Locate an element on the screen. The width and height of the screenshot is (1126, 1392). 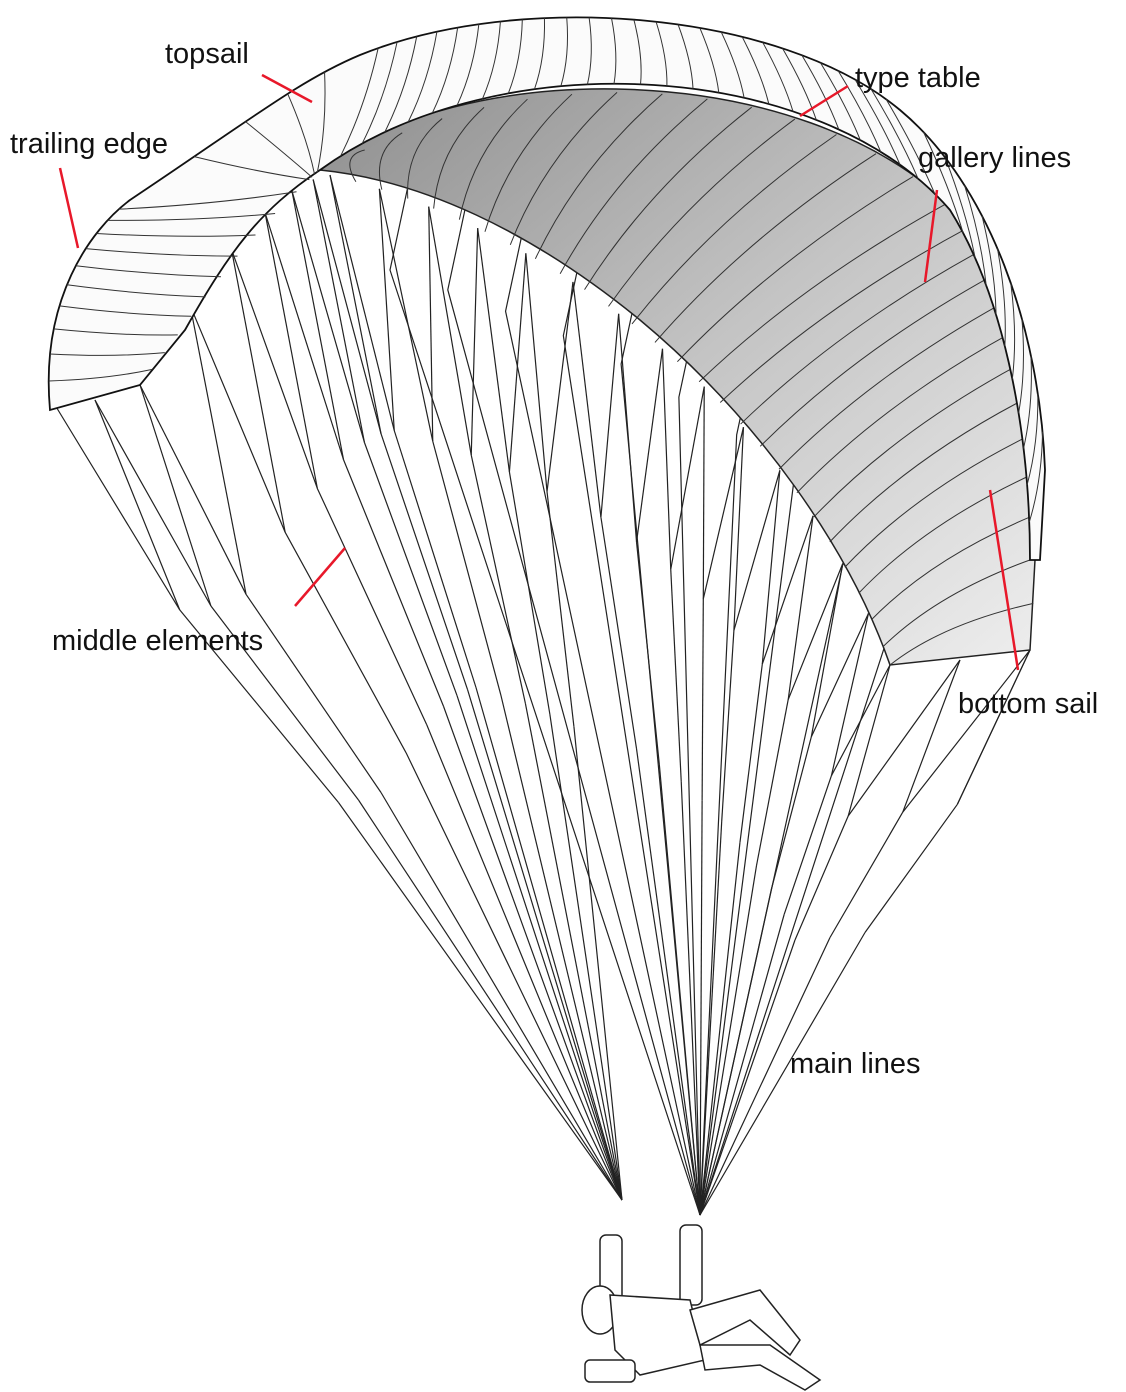
pilot is located at coordinates (701, 1307).